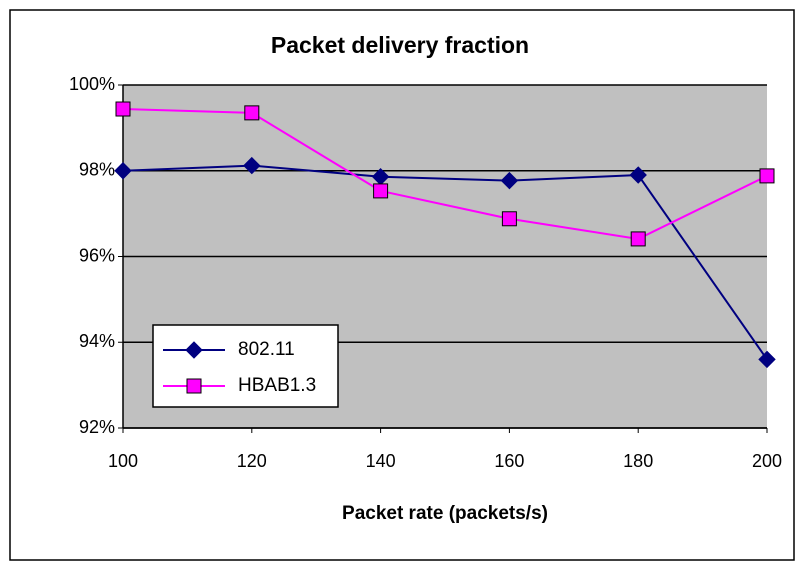 This screenshot has height=571, width=804. I want to click on legend-box, so click(245, 366).